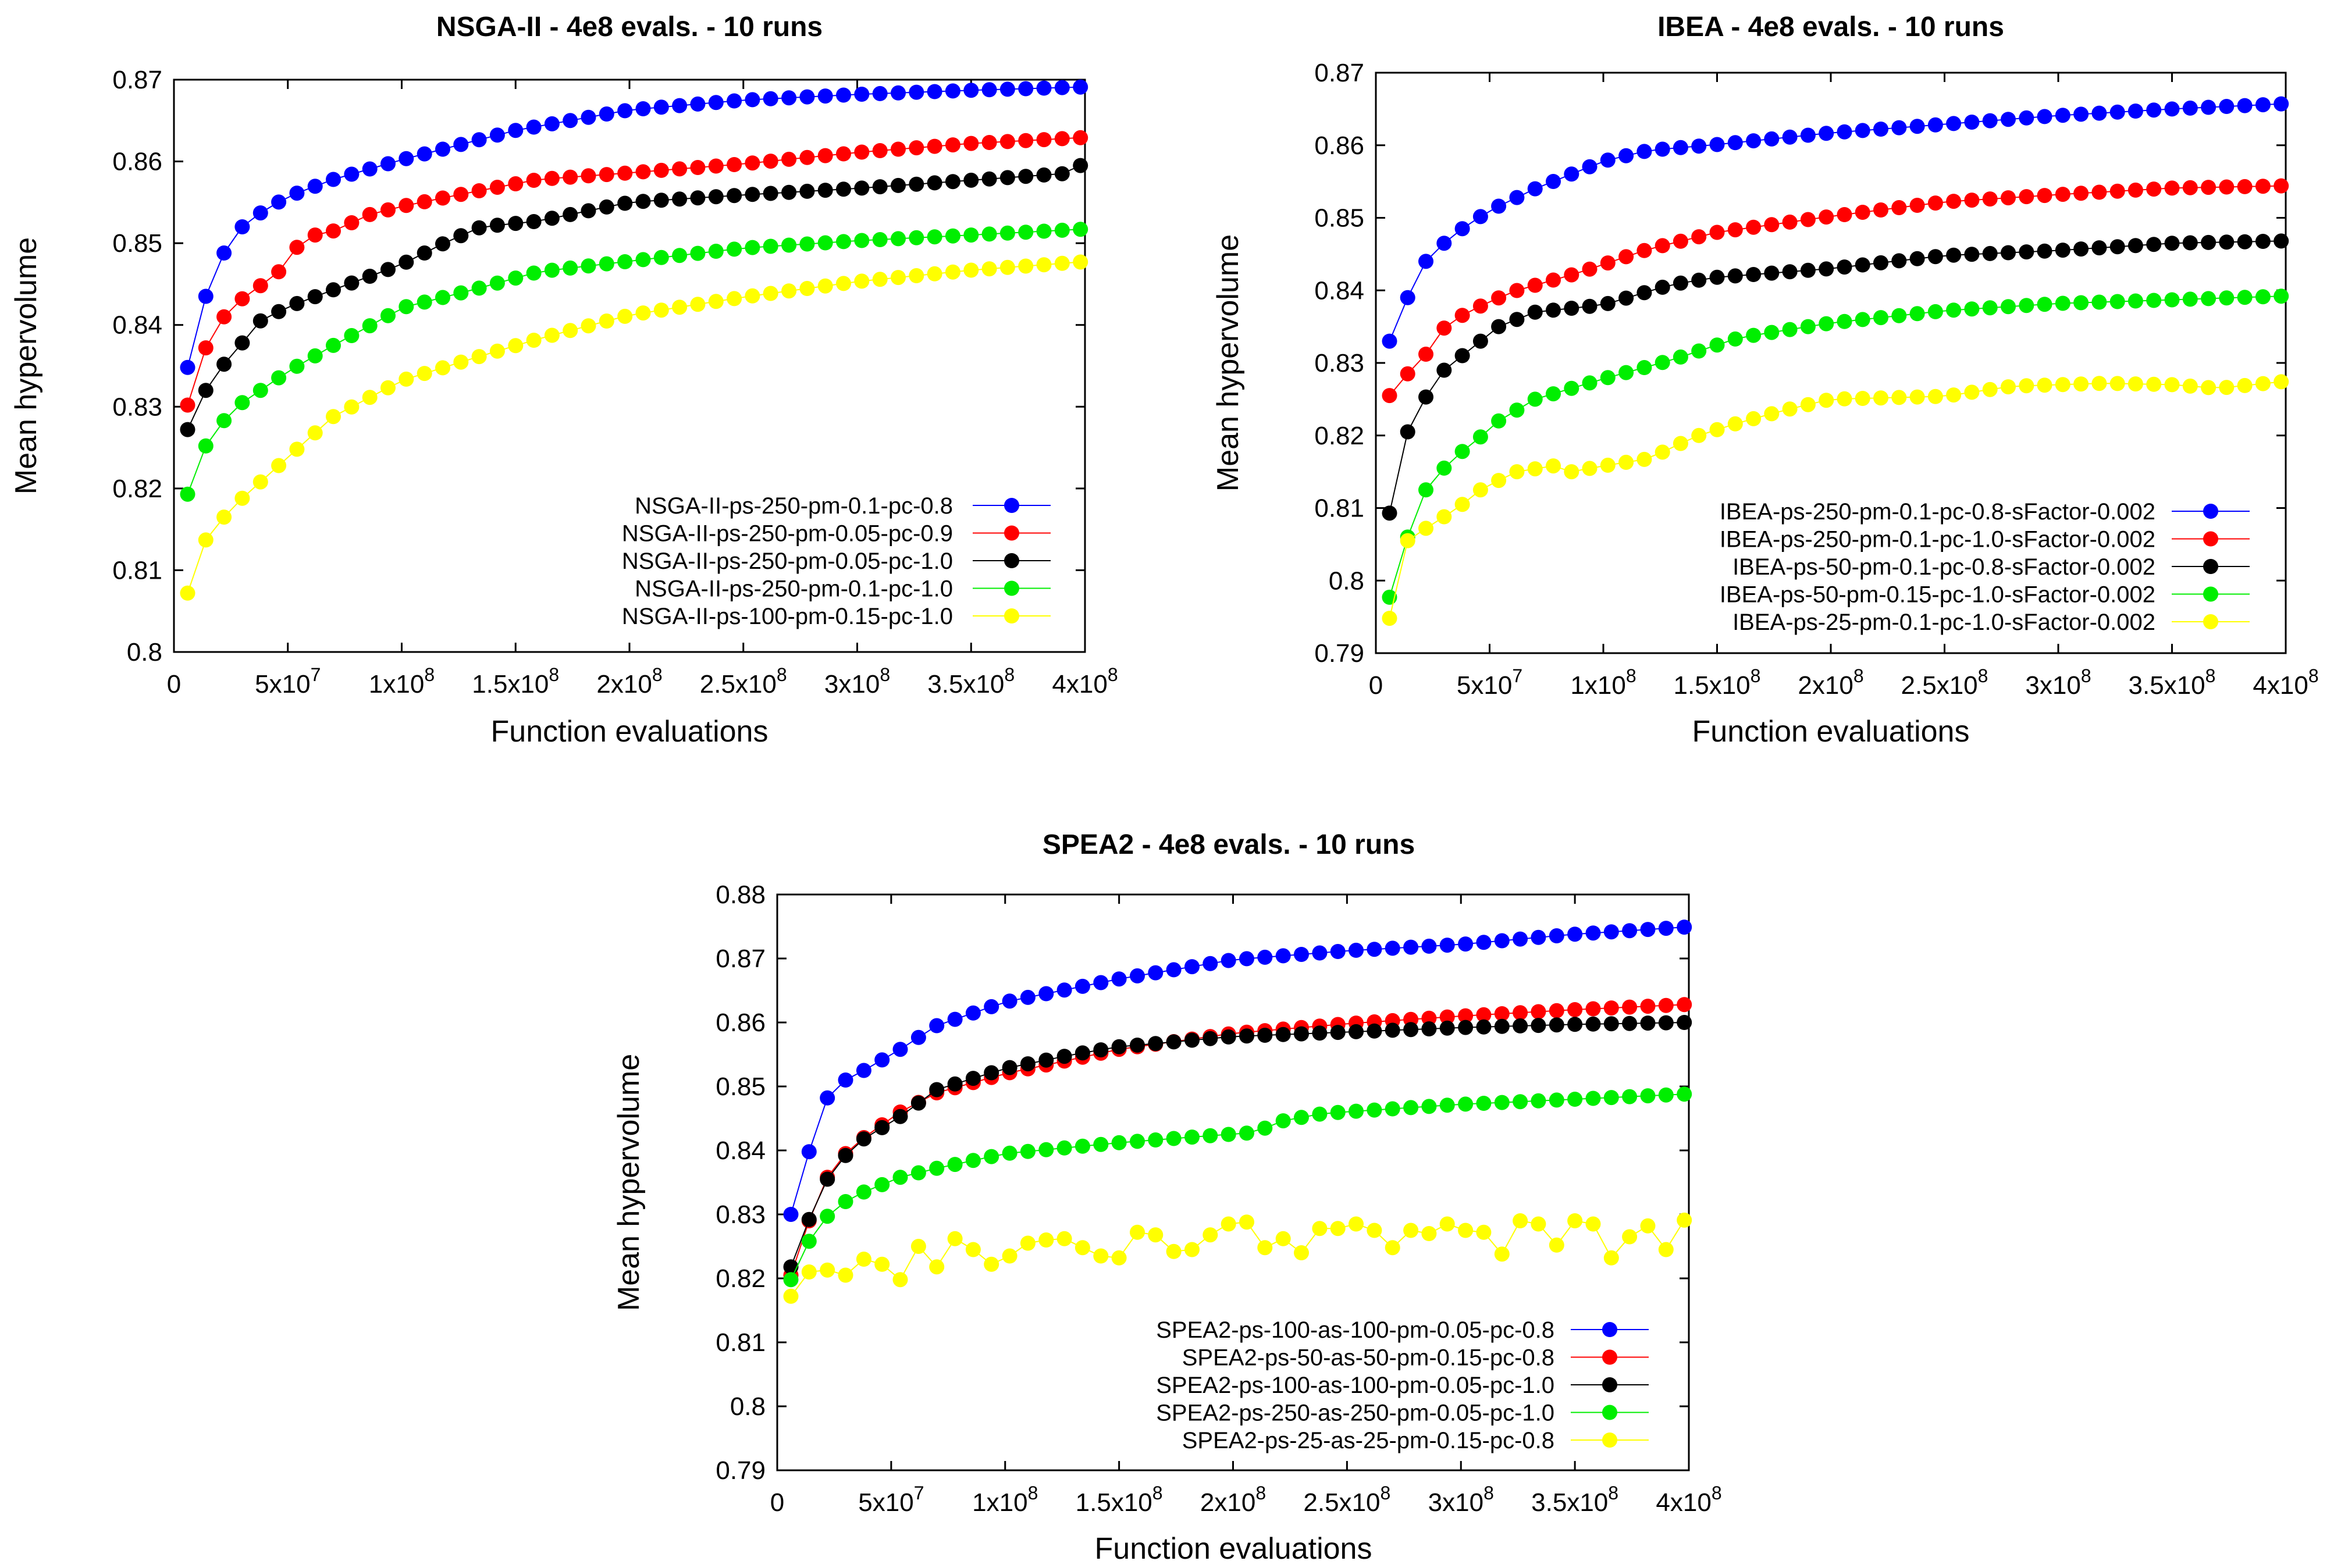 The image size is (2341, 1568). I want to click on spea2-xtick-label: 4x10⁸, so click(1688, 1500).